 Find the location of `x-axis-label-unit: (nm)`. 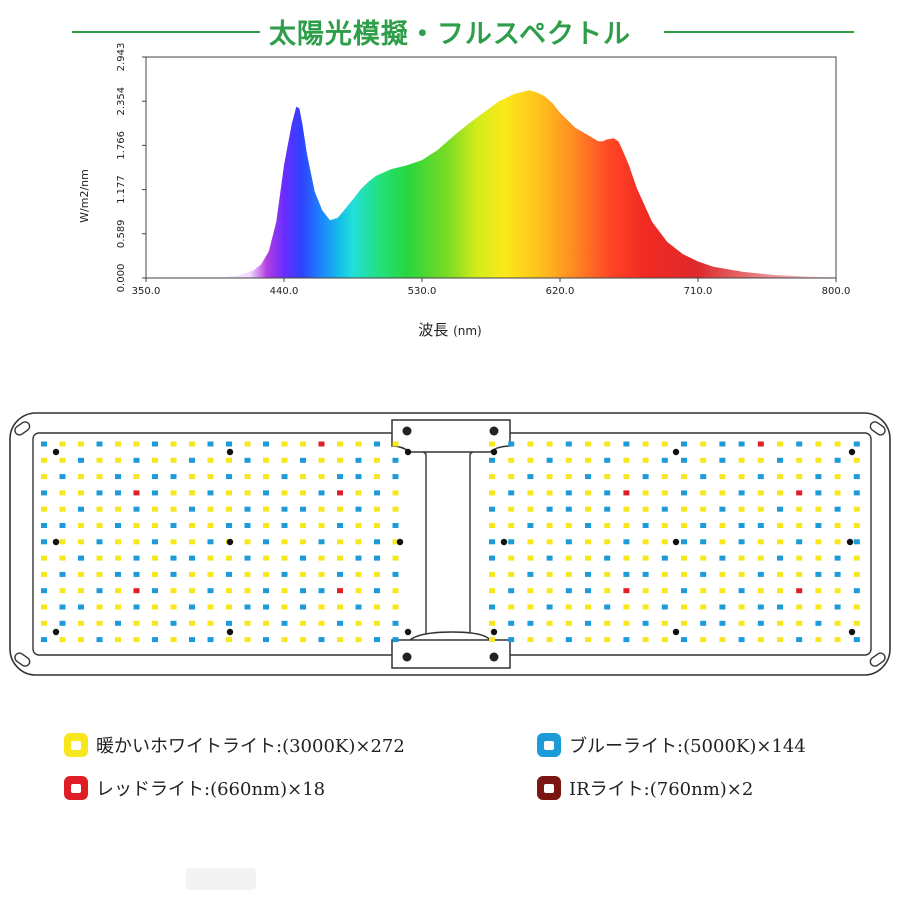

x-axis-label-unit: (nm) is located at coordinates (467, 331).